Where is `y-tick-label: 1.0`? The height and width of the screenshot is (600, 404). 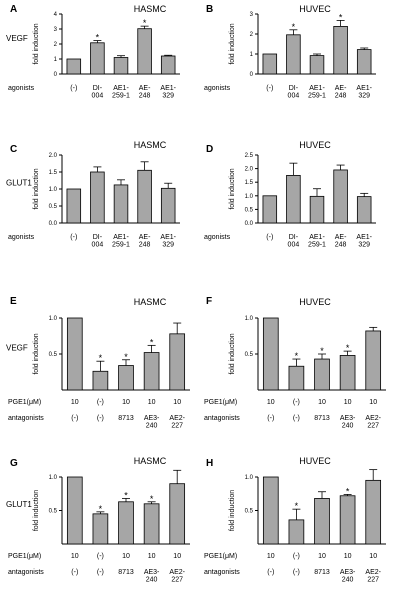
y-tick-label: 1.0 is located at coordinates (53, 190).